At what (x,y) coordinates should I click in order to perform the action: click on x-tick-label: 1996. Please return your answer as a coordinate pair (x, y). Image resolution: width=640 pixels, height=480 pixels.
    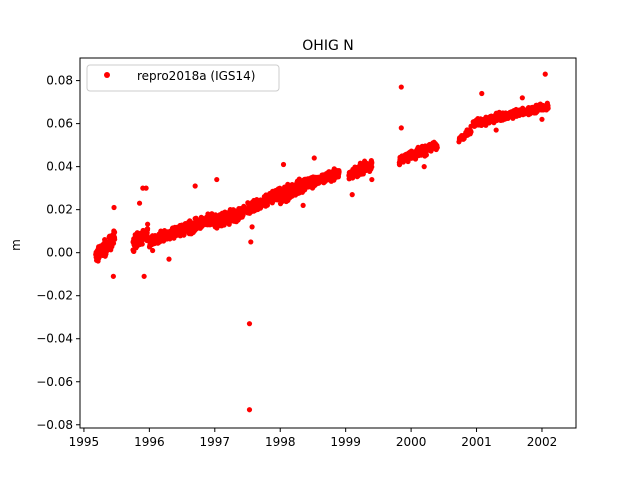
    Looking at the image, I should click on (149, 442).